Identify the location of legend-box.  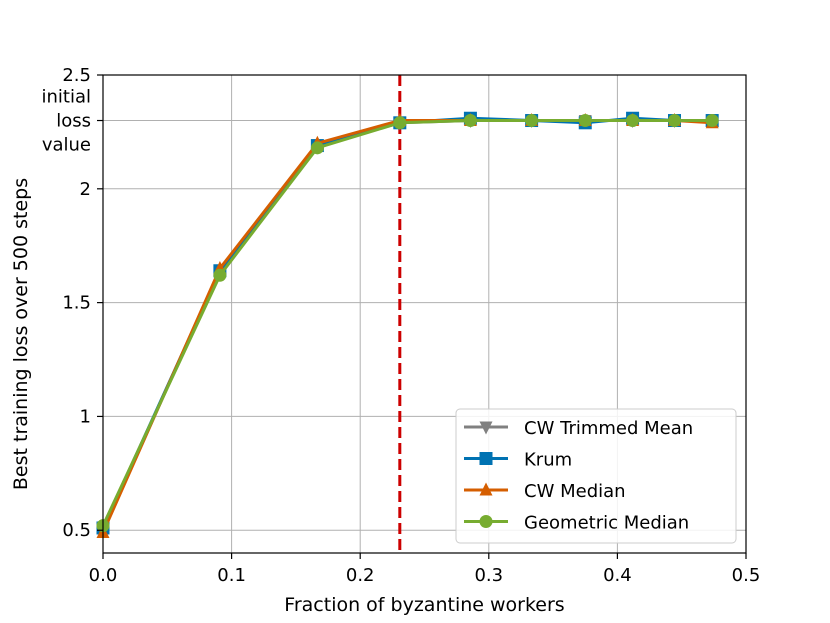
(596, 476).